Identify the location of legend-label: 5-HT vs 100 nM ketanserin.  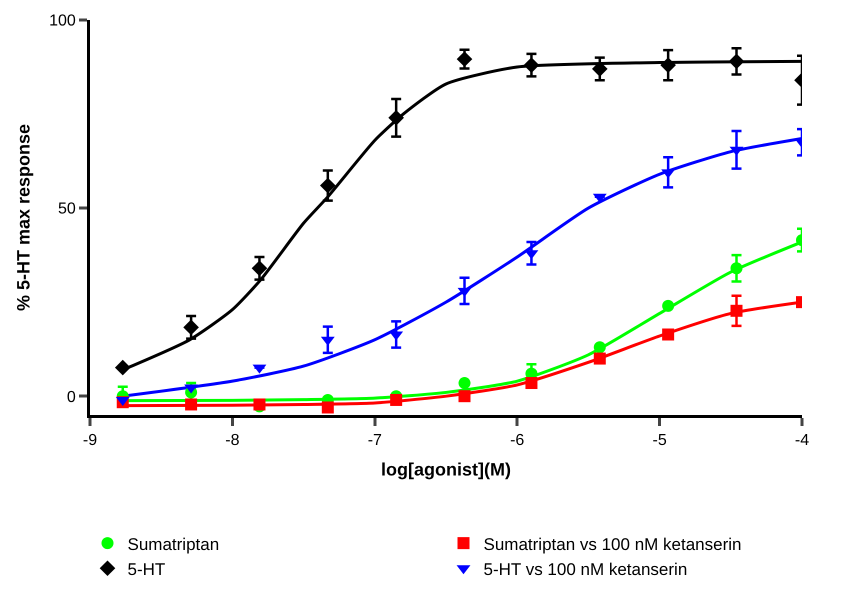
(586, 569).